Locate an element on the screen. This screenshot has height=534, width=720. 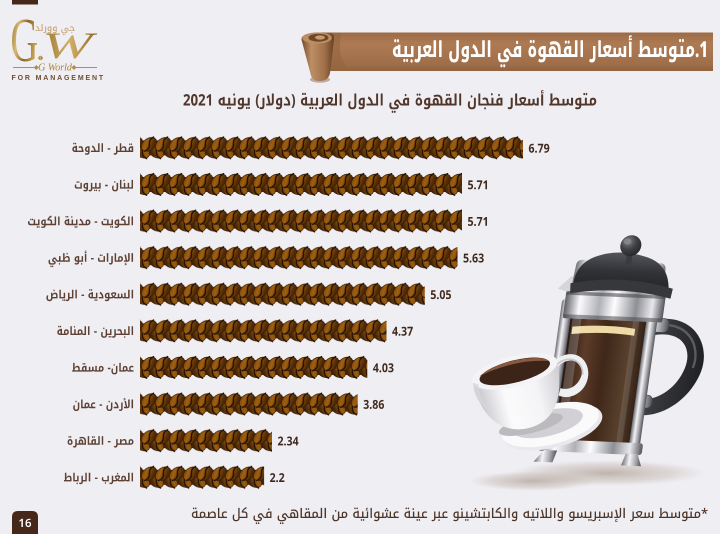
svg-text: G World is located at coordinates (55, 68).